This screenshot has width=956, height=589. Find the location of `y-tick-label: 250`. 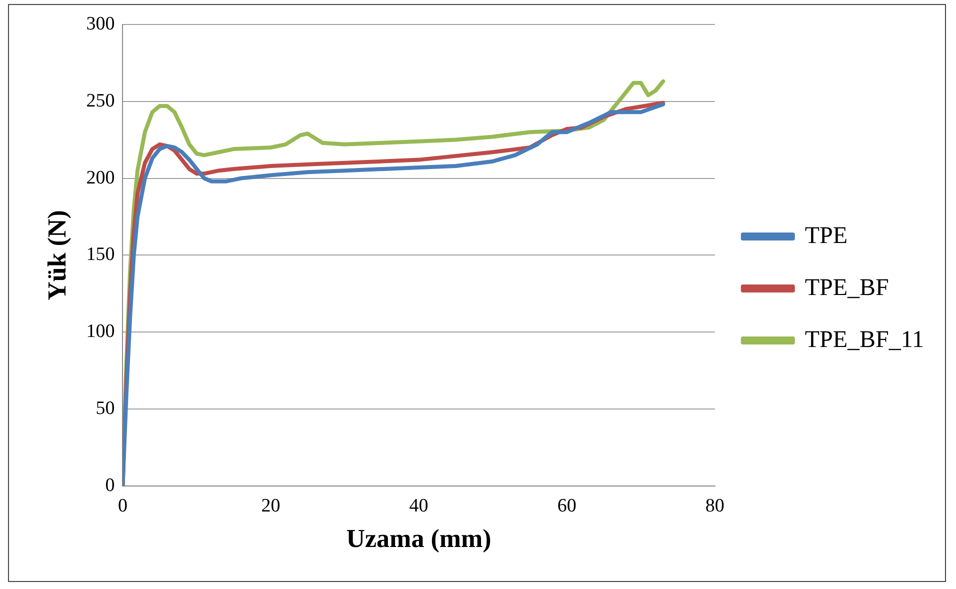

y-tick-label: 250 is located at coordinates (100, 101).